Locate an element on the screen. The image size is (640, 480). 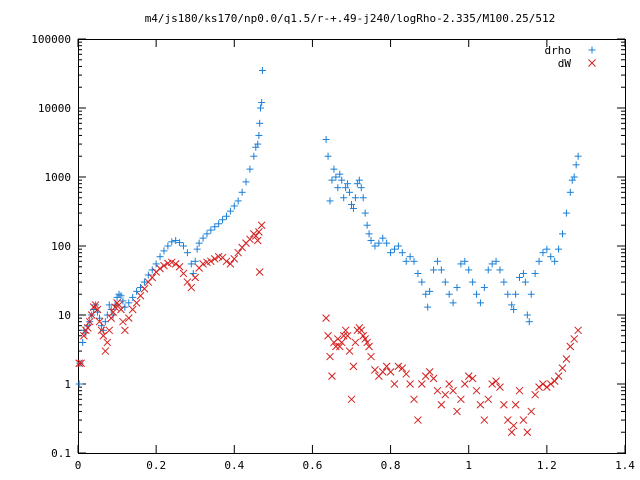
legend-marker-drho is located at coordinates (592, 50).